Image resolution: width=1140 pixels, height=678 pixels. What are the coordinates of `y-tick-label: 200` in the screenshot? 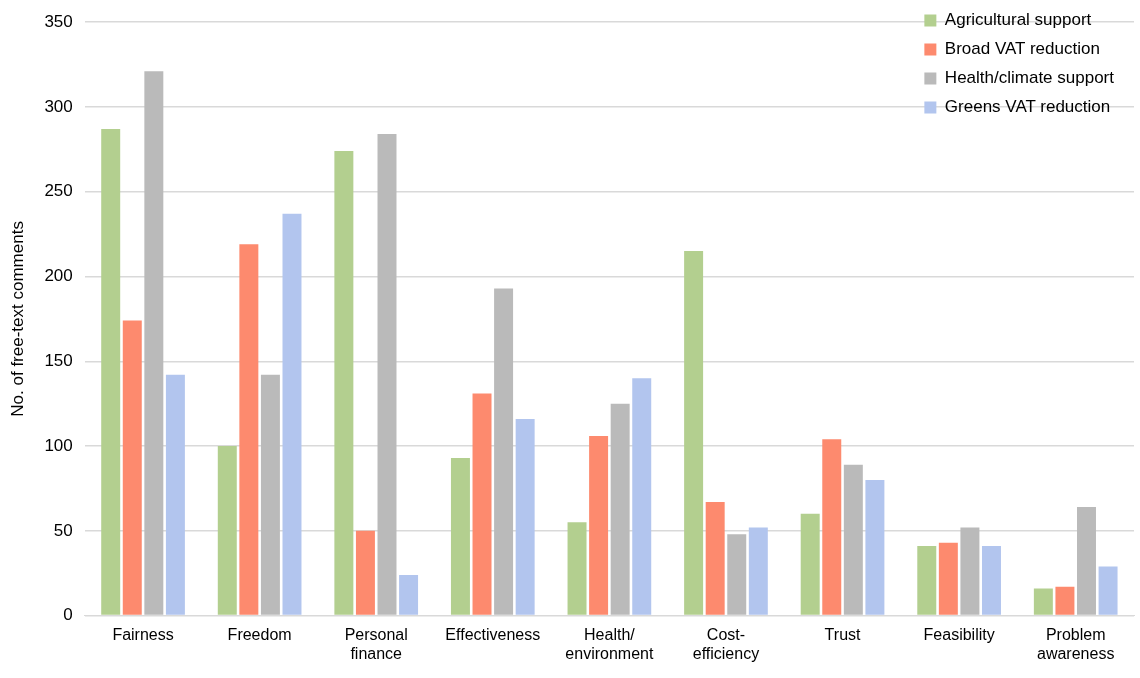 It's located at (58, 276).